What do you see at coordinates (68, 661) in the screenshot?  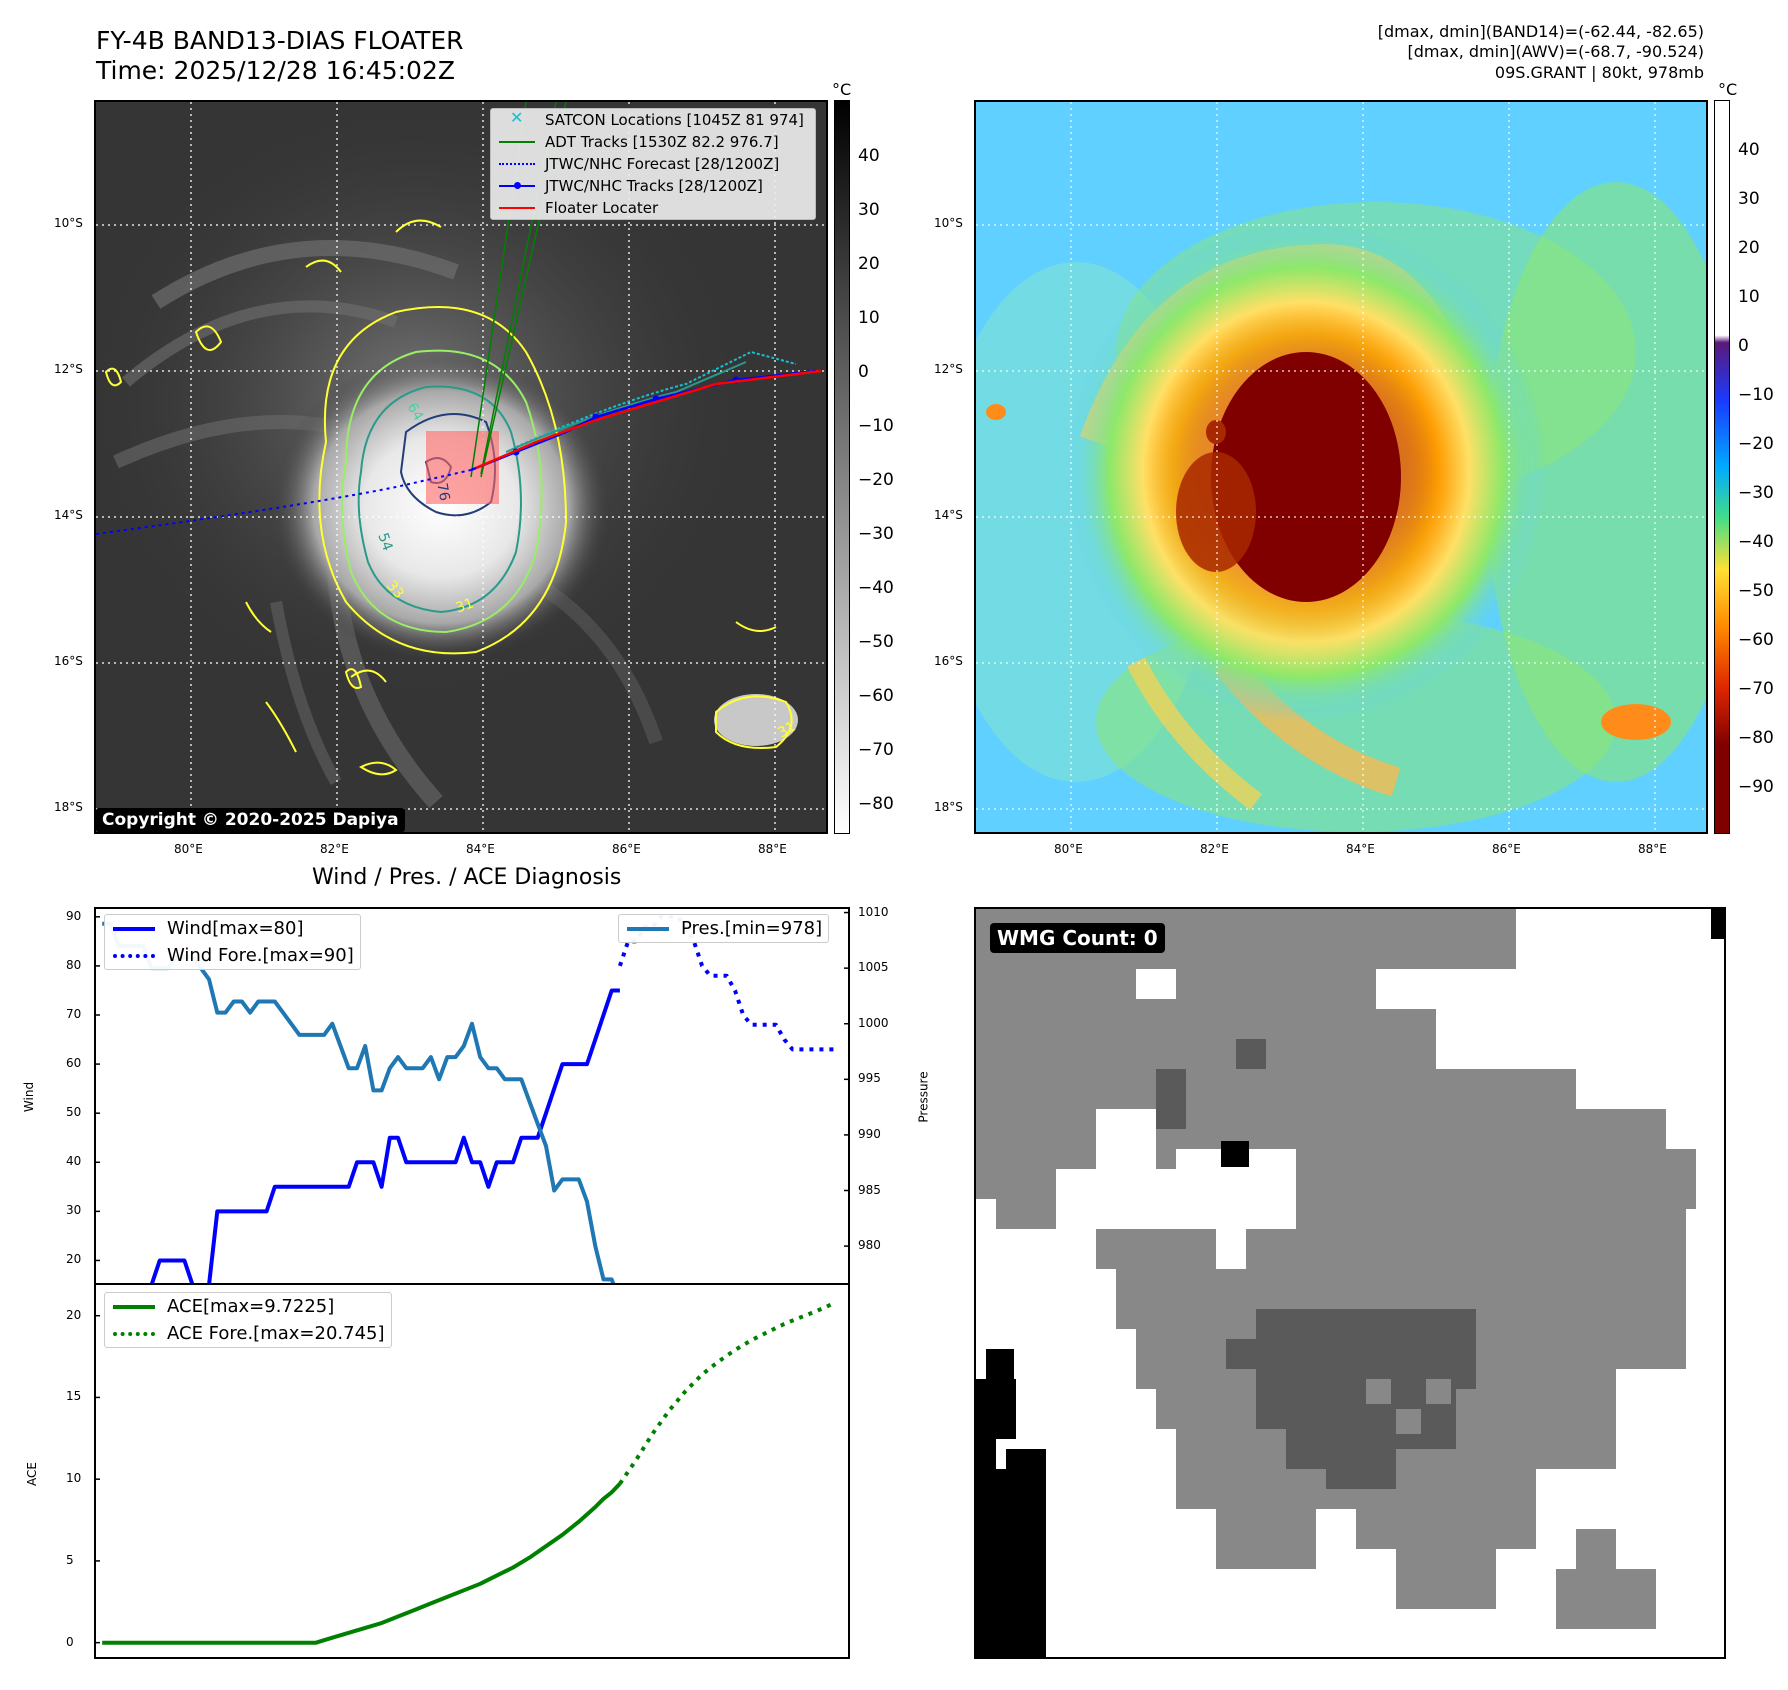 I see `ir-lat-tick: 16°S` at bounding box center [68, 661].